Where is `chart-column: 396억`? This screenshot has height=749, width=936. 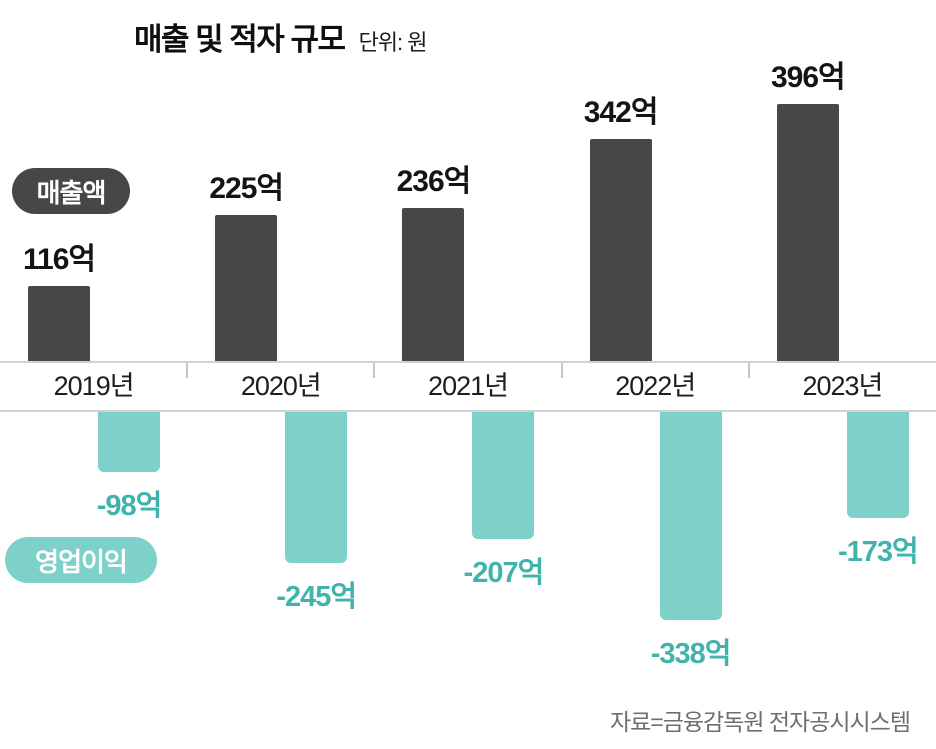 chart-column: 396억 is located at coordinates (842, 203).